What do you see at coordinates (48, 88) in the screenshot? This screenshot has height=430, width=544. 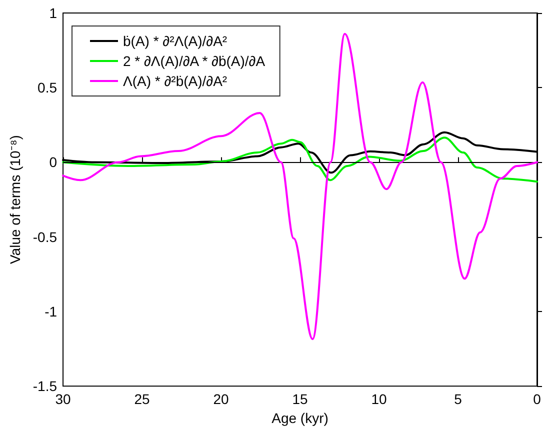 I see `y-tick-label: 0.5` at bounding box center [48, 88].